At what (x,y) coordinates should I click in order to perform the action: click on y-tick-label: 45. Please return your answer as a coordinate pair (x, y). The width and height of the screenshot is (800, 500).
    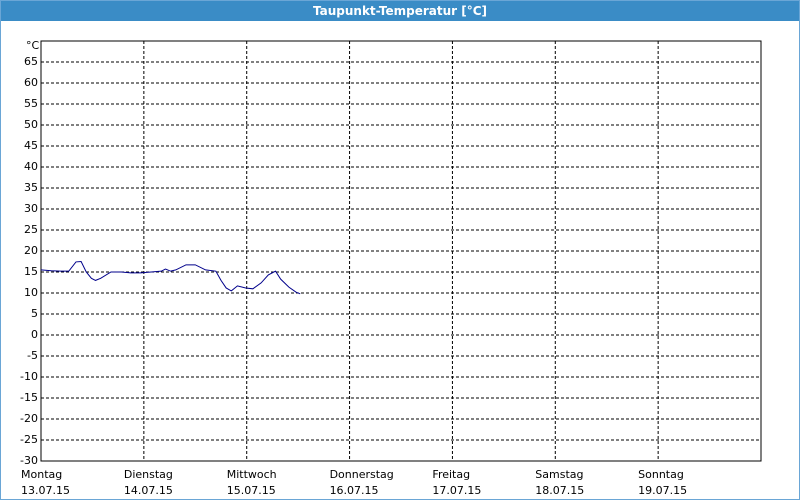
    Looking at the image, I should click on (31, 145).